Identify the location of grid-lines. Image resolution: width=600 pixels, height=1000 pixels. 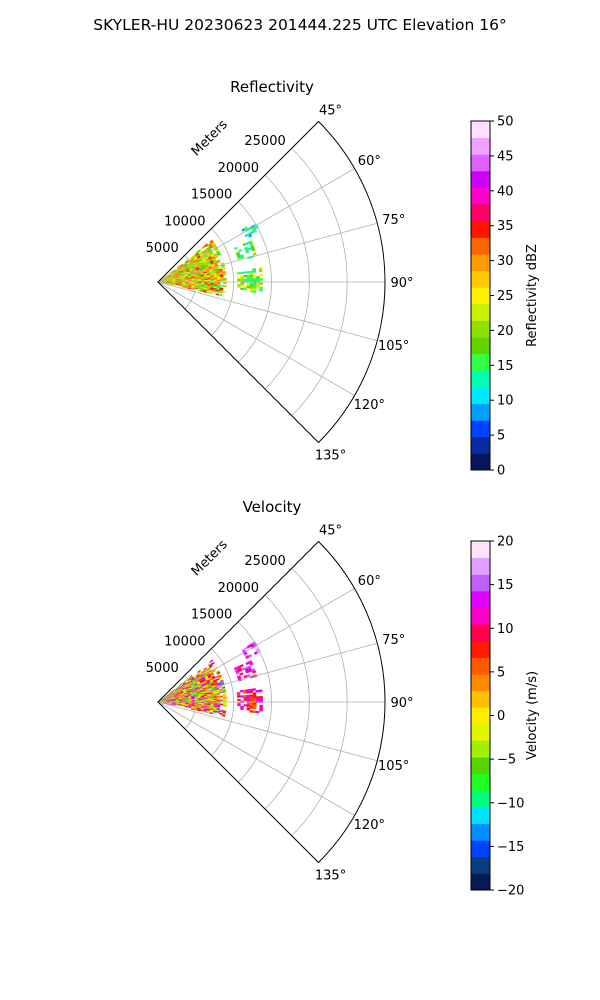
(271, 702).